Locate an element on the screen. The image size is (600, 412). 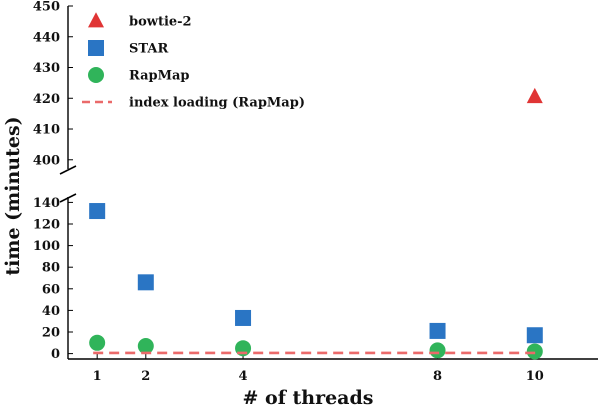
y-tick-label: 100 is located at coordinates (46, 246).